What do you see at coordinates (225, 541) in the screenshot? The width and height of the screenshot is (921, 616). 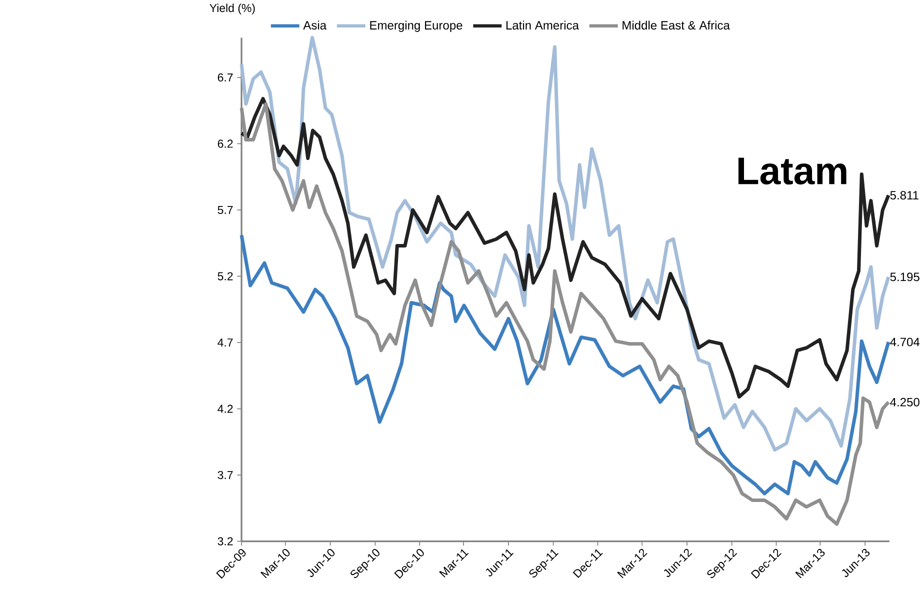 I see `y-tick-label: 3.2` at bounding box center [225, 541].